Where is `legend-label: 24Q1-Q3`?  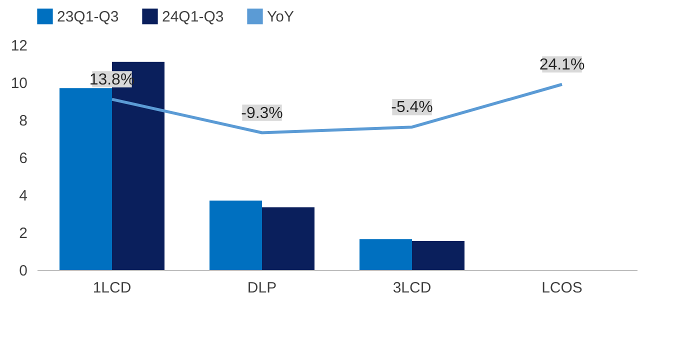 legend-label: 24Q1-Q3 is located at coordinates (193, 17).